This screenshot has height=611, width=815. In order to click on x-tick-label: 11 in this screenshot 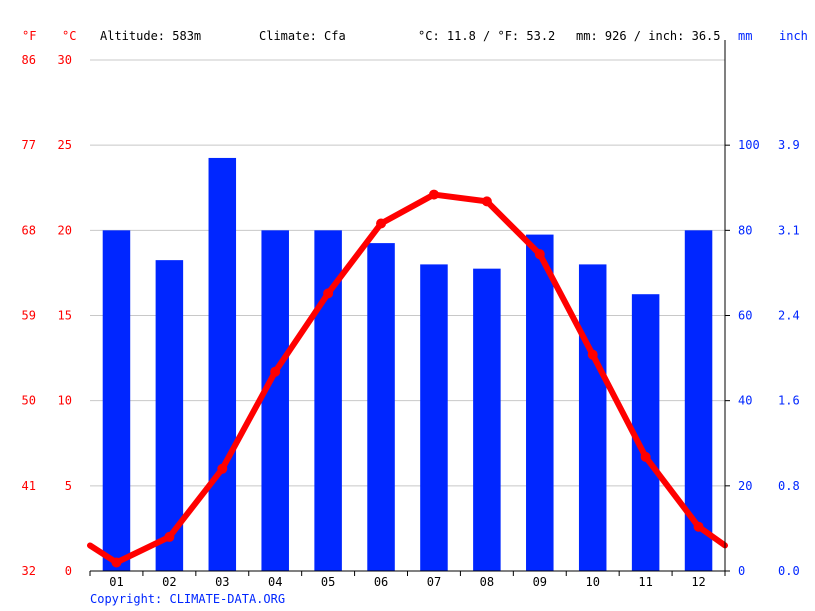, I will do `click(645, 582)`.